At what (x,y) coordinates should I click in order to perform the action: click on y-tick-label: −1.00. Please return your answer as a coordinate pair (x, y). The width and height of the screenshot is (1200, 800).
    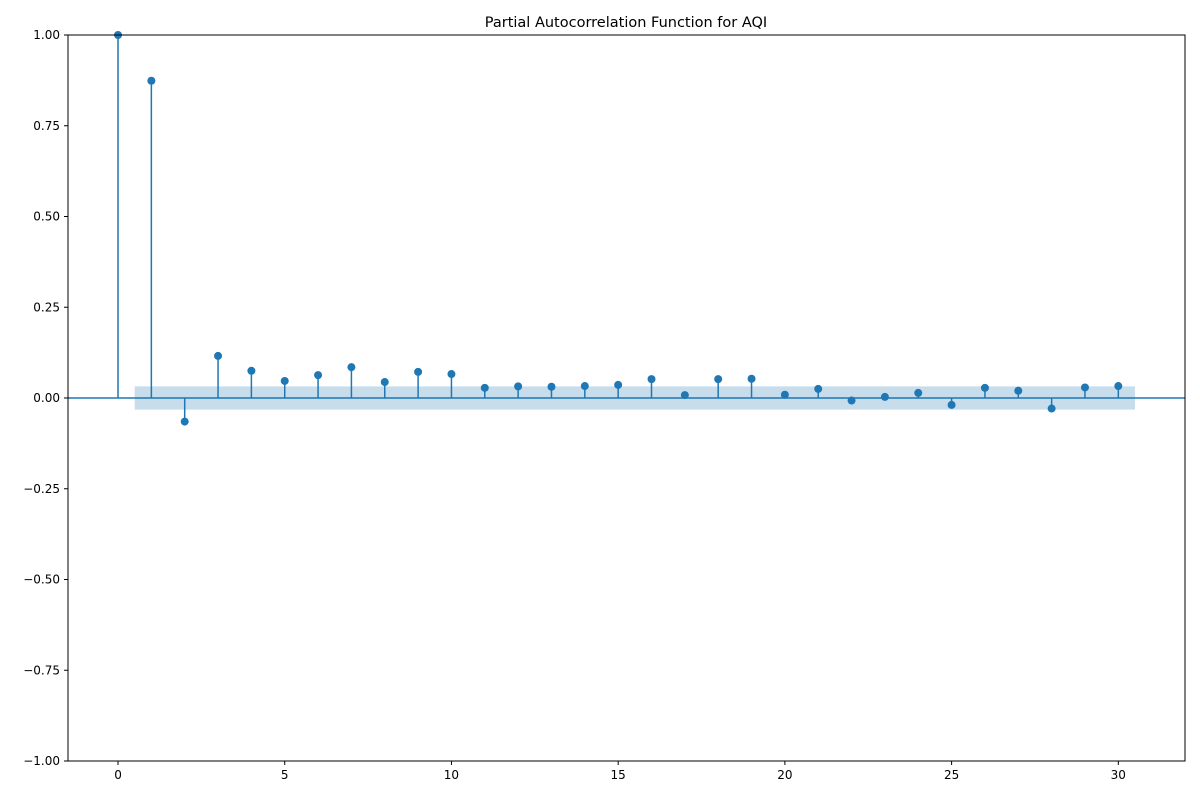
    Looking at the image, I should click on (41, 761).